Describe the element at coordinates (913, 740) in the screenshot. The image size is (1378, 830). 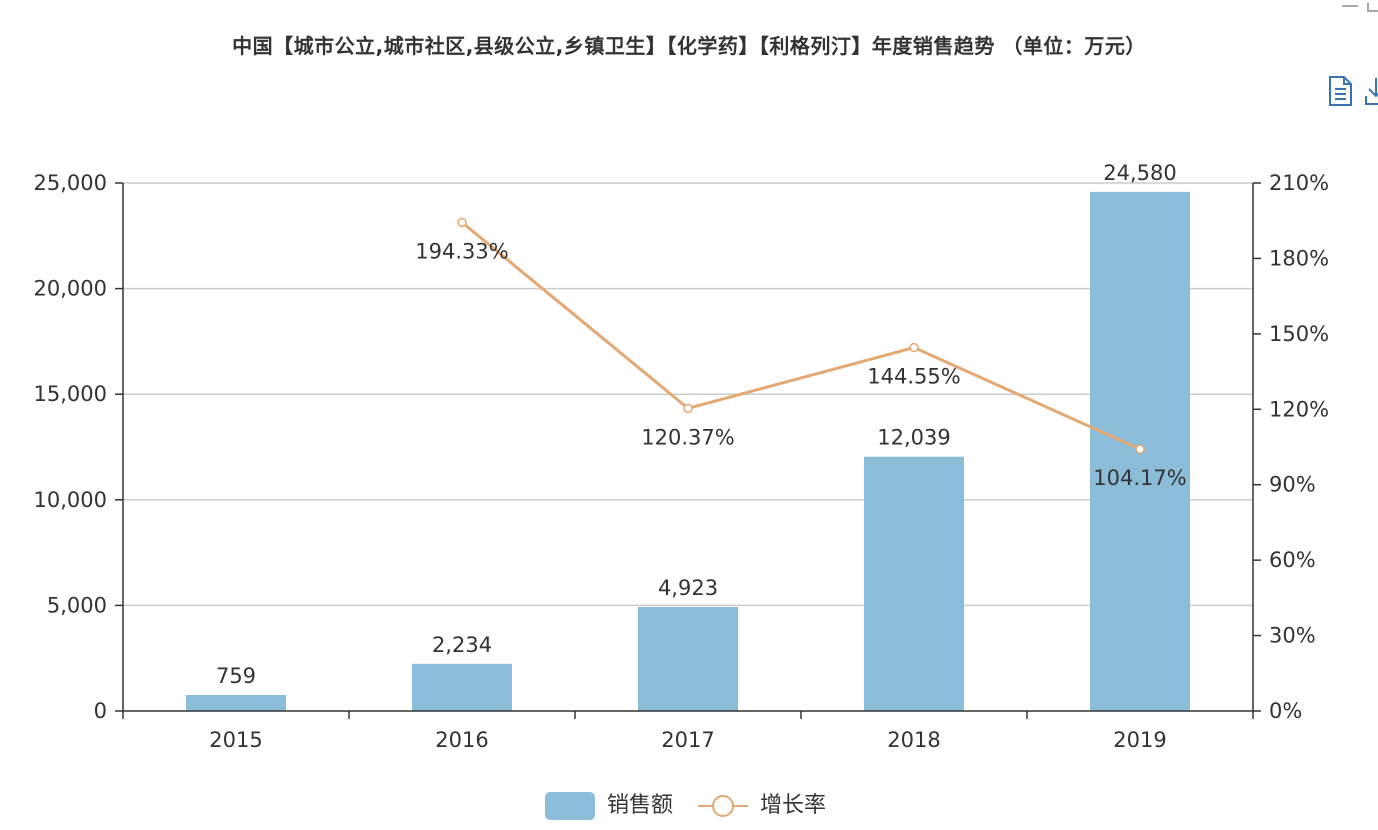
I see `x-axis-tick-label: 2018` at that location.